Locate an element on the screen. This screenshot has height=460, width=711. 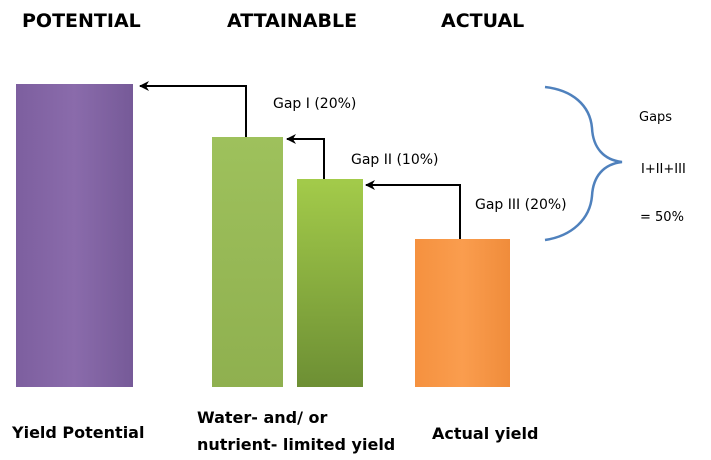
gap3-arrow is located at coordinates (413, 209).